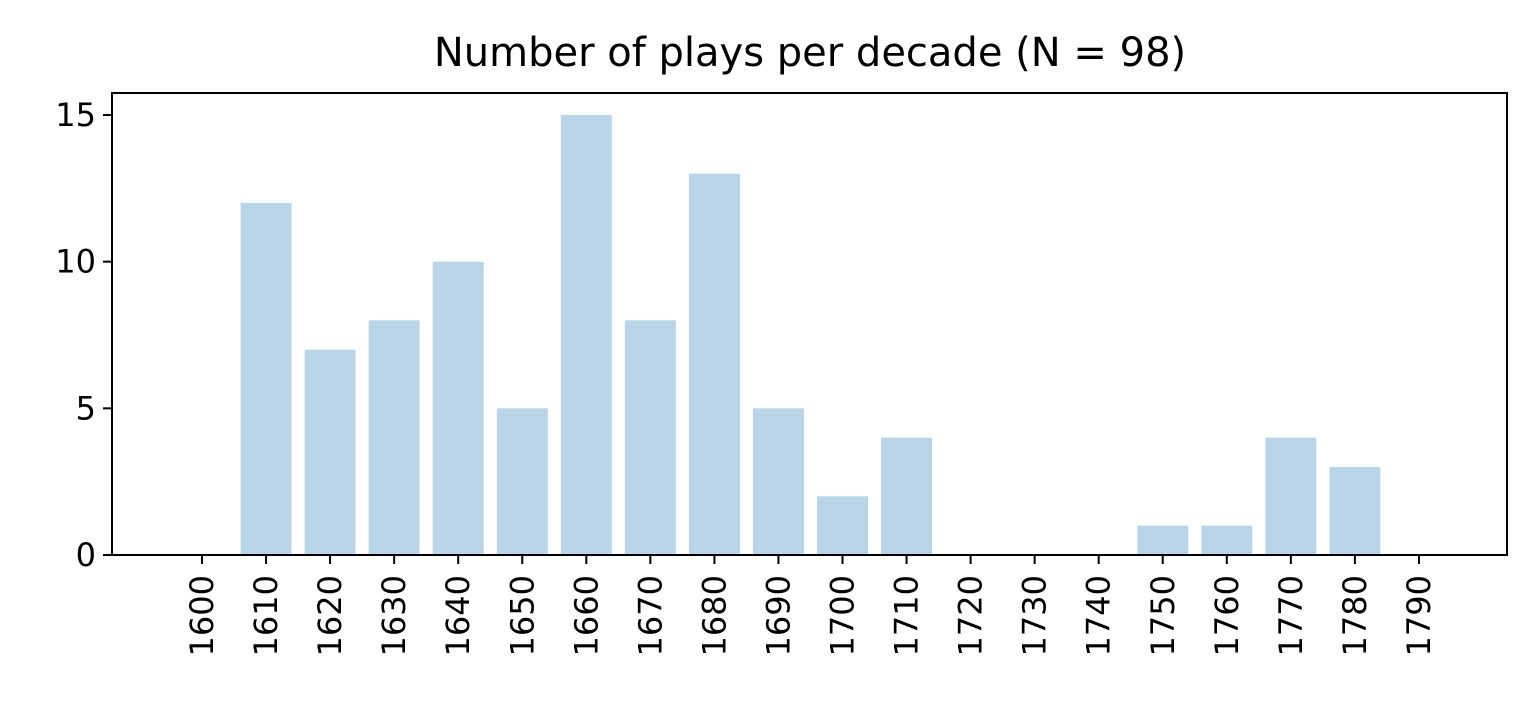  What do you see at coordinates (75, 262) in the screenshot?
I see `y-tick-label-10: 10` at bounding box center [75, 262].